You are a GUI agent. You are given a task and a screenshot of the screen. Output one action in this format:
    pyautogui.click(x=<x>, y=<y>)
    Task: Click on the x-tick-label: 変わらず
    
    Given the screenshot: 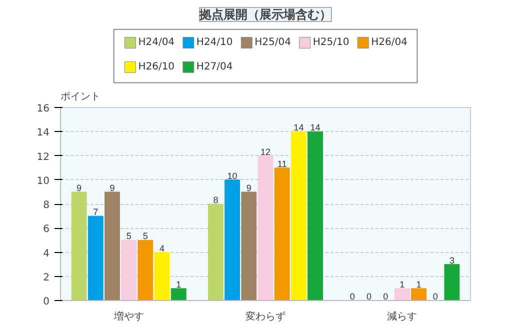 What is the action you would take?
    pyautogui.click(x=266, y=316)
    